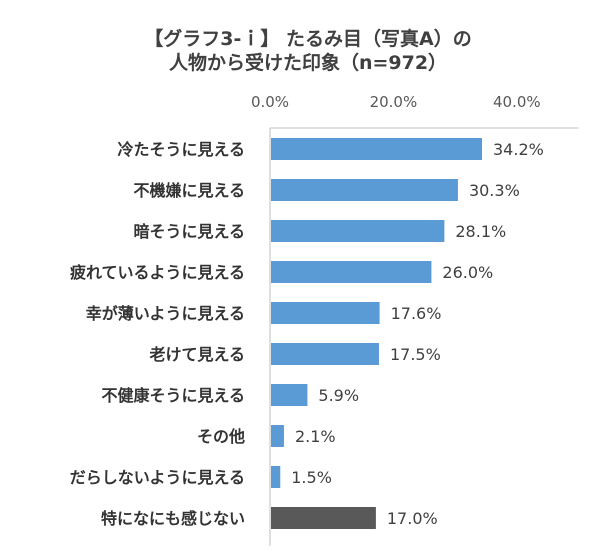 This screenshot has width=616, height=558. What do you see at coordinates (181, 149) in the screenshot?
I see `category-label: 冷たそうに見える` at bounding box center [181, 149].